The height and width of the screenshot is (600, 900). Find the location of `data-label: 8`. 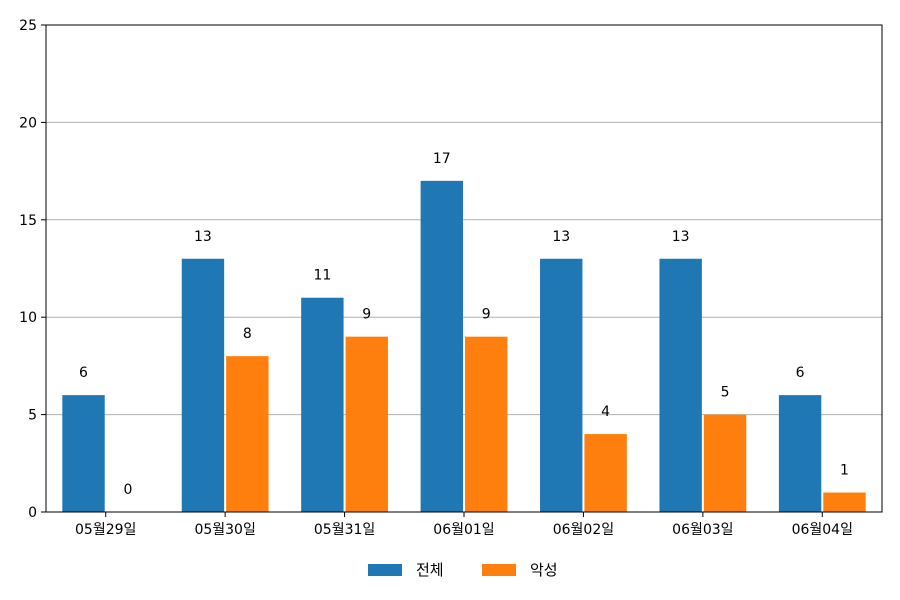

data-label: 8 is located at coordinates (247, 334).